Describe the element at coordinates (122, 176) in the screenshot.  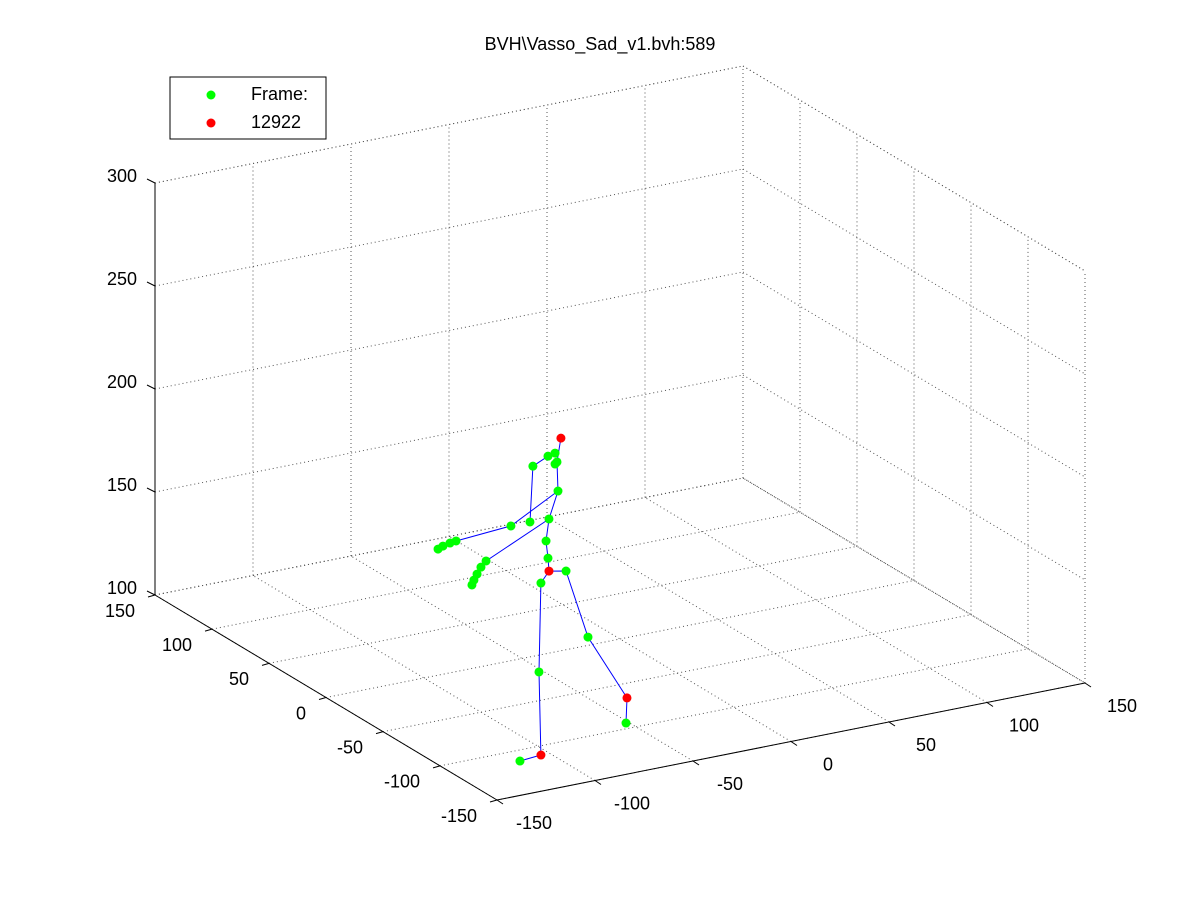
I see `z-tick-label: 300` at that location.